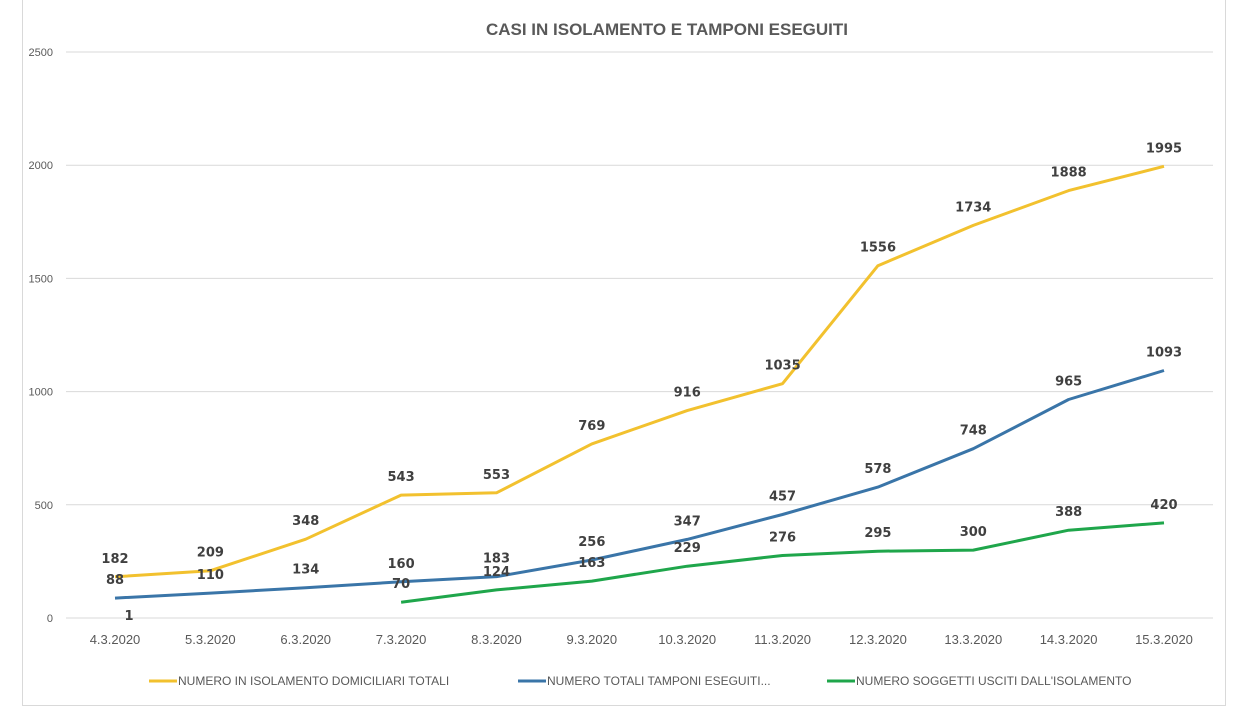 This screenshot has height=717, width=1243. Describe the element at coordinates (115, 639) in the screenshot. I see `x-tick-label: 4.3.2020` at that location.